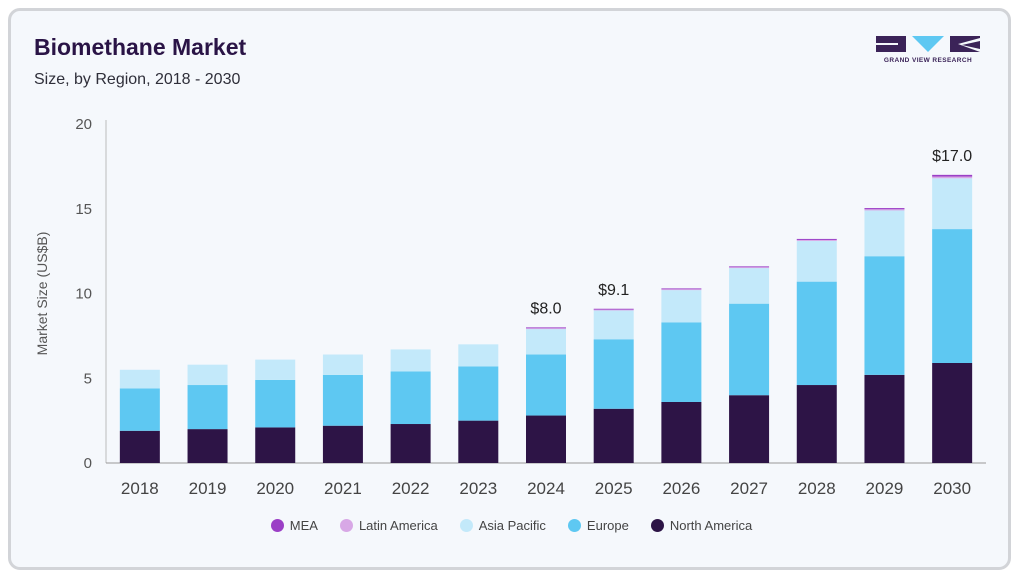 The height and width of the screenshot is (580, 1023). What do you see at coordinates (952, 296) in the screenshot?
I see `bar-europe-2030` at bounding box center [952, 296].